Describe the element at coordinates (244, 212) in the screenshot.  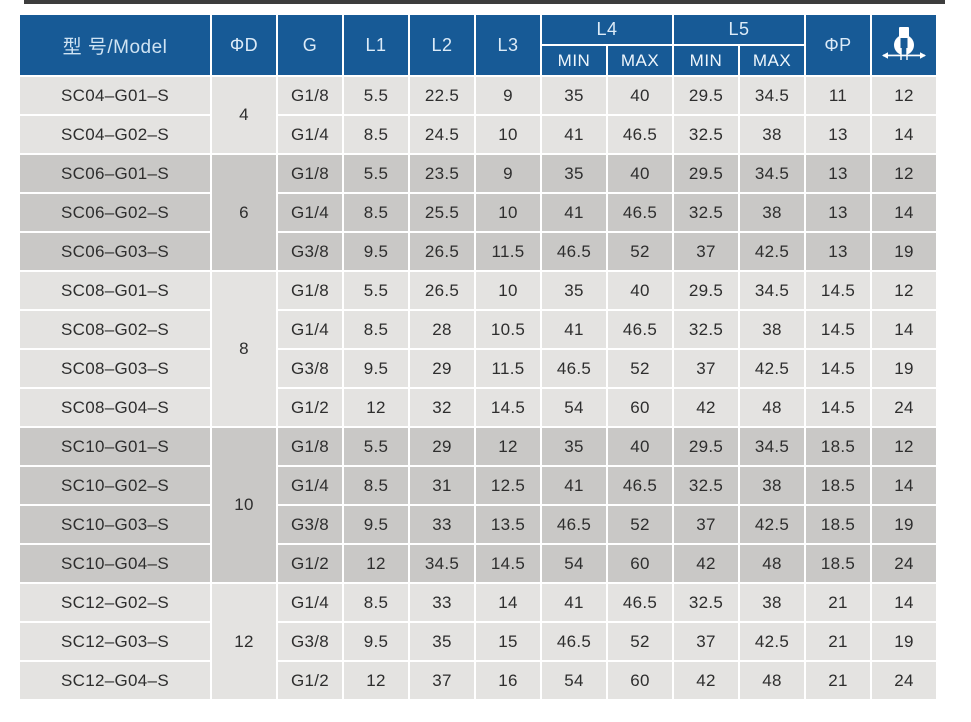
I see `cell-phi-d: 6` at that location.